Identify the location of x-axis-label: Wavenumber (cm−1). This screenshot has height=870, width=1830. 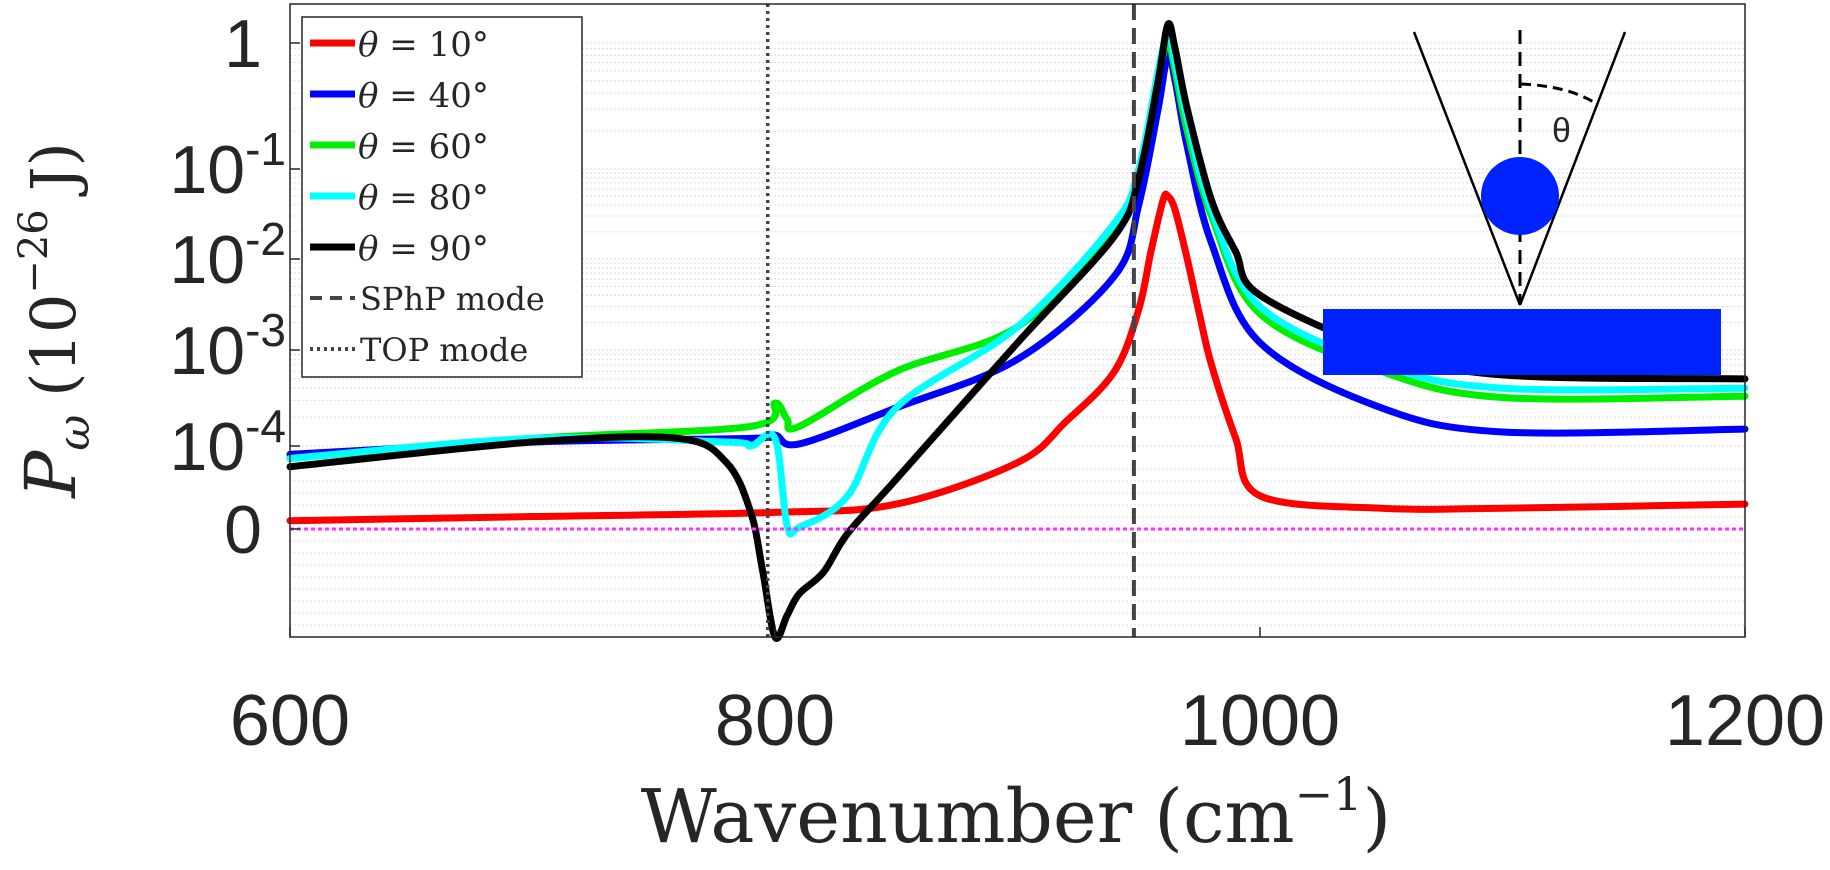
(1016, 813).